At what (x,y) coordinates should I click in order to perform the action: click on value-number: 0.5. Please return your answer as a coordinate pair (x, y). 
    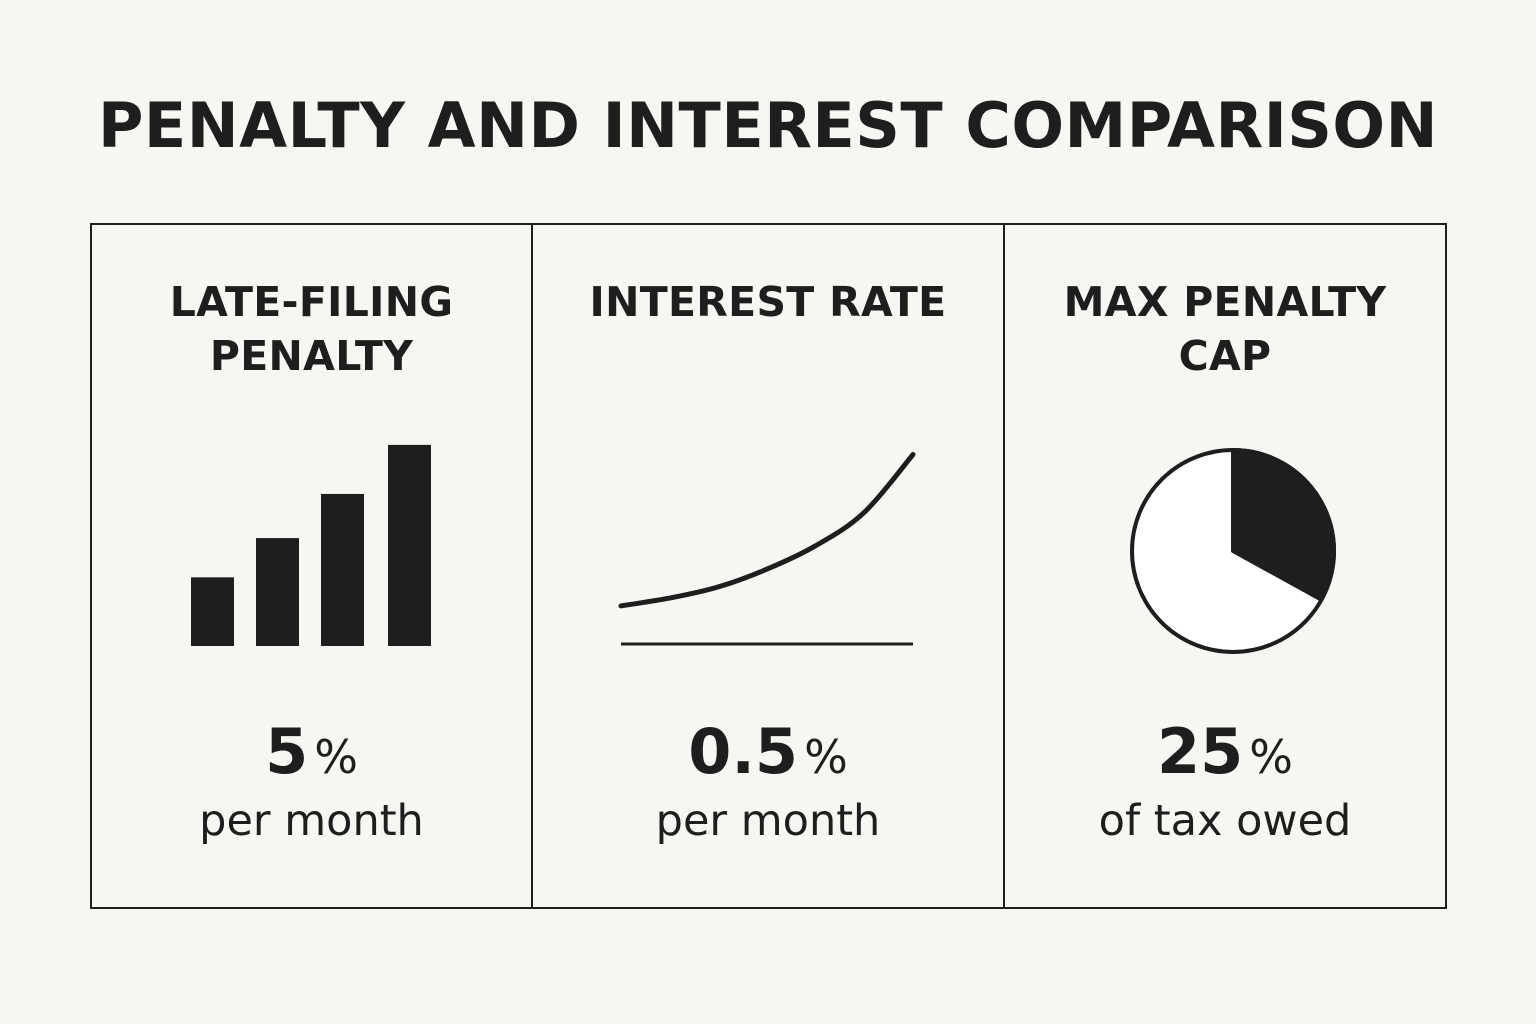
    Looking at the image, I should click on (743, 751).